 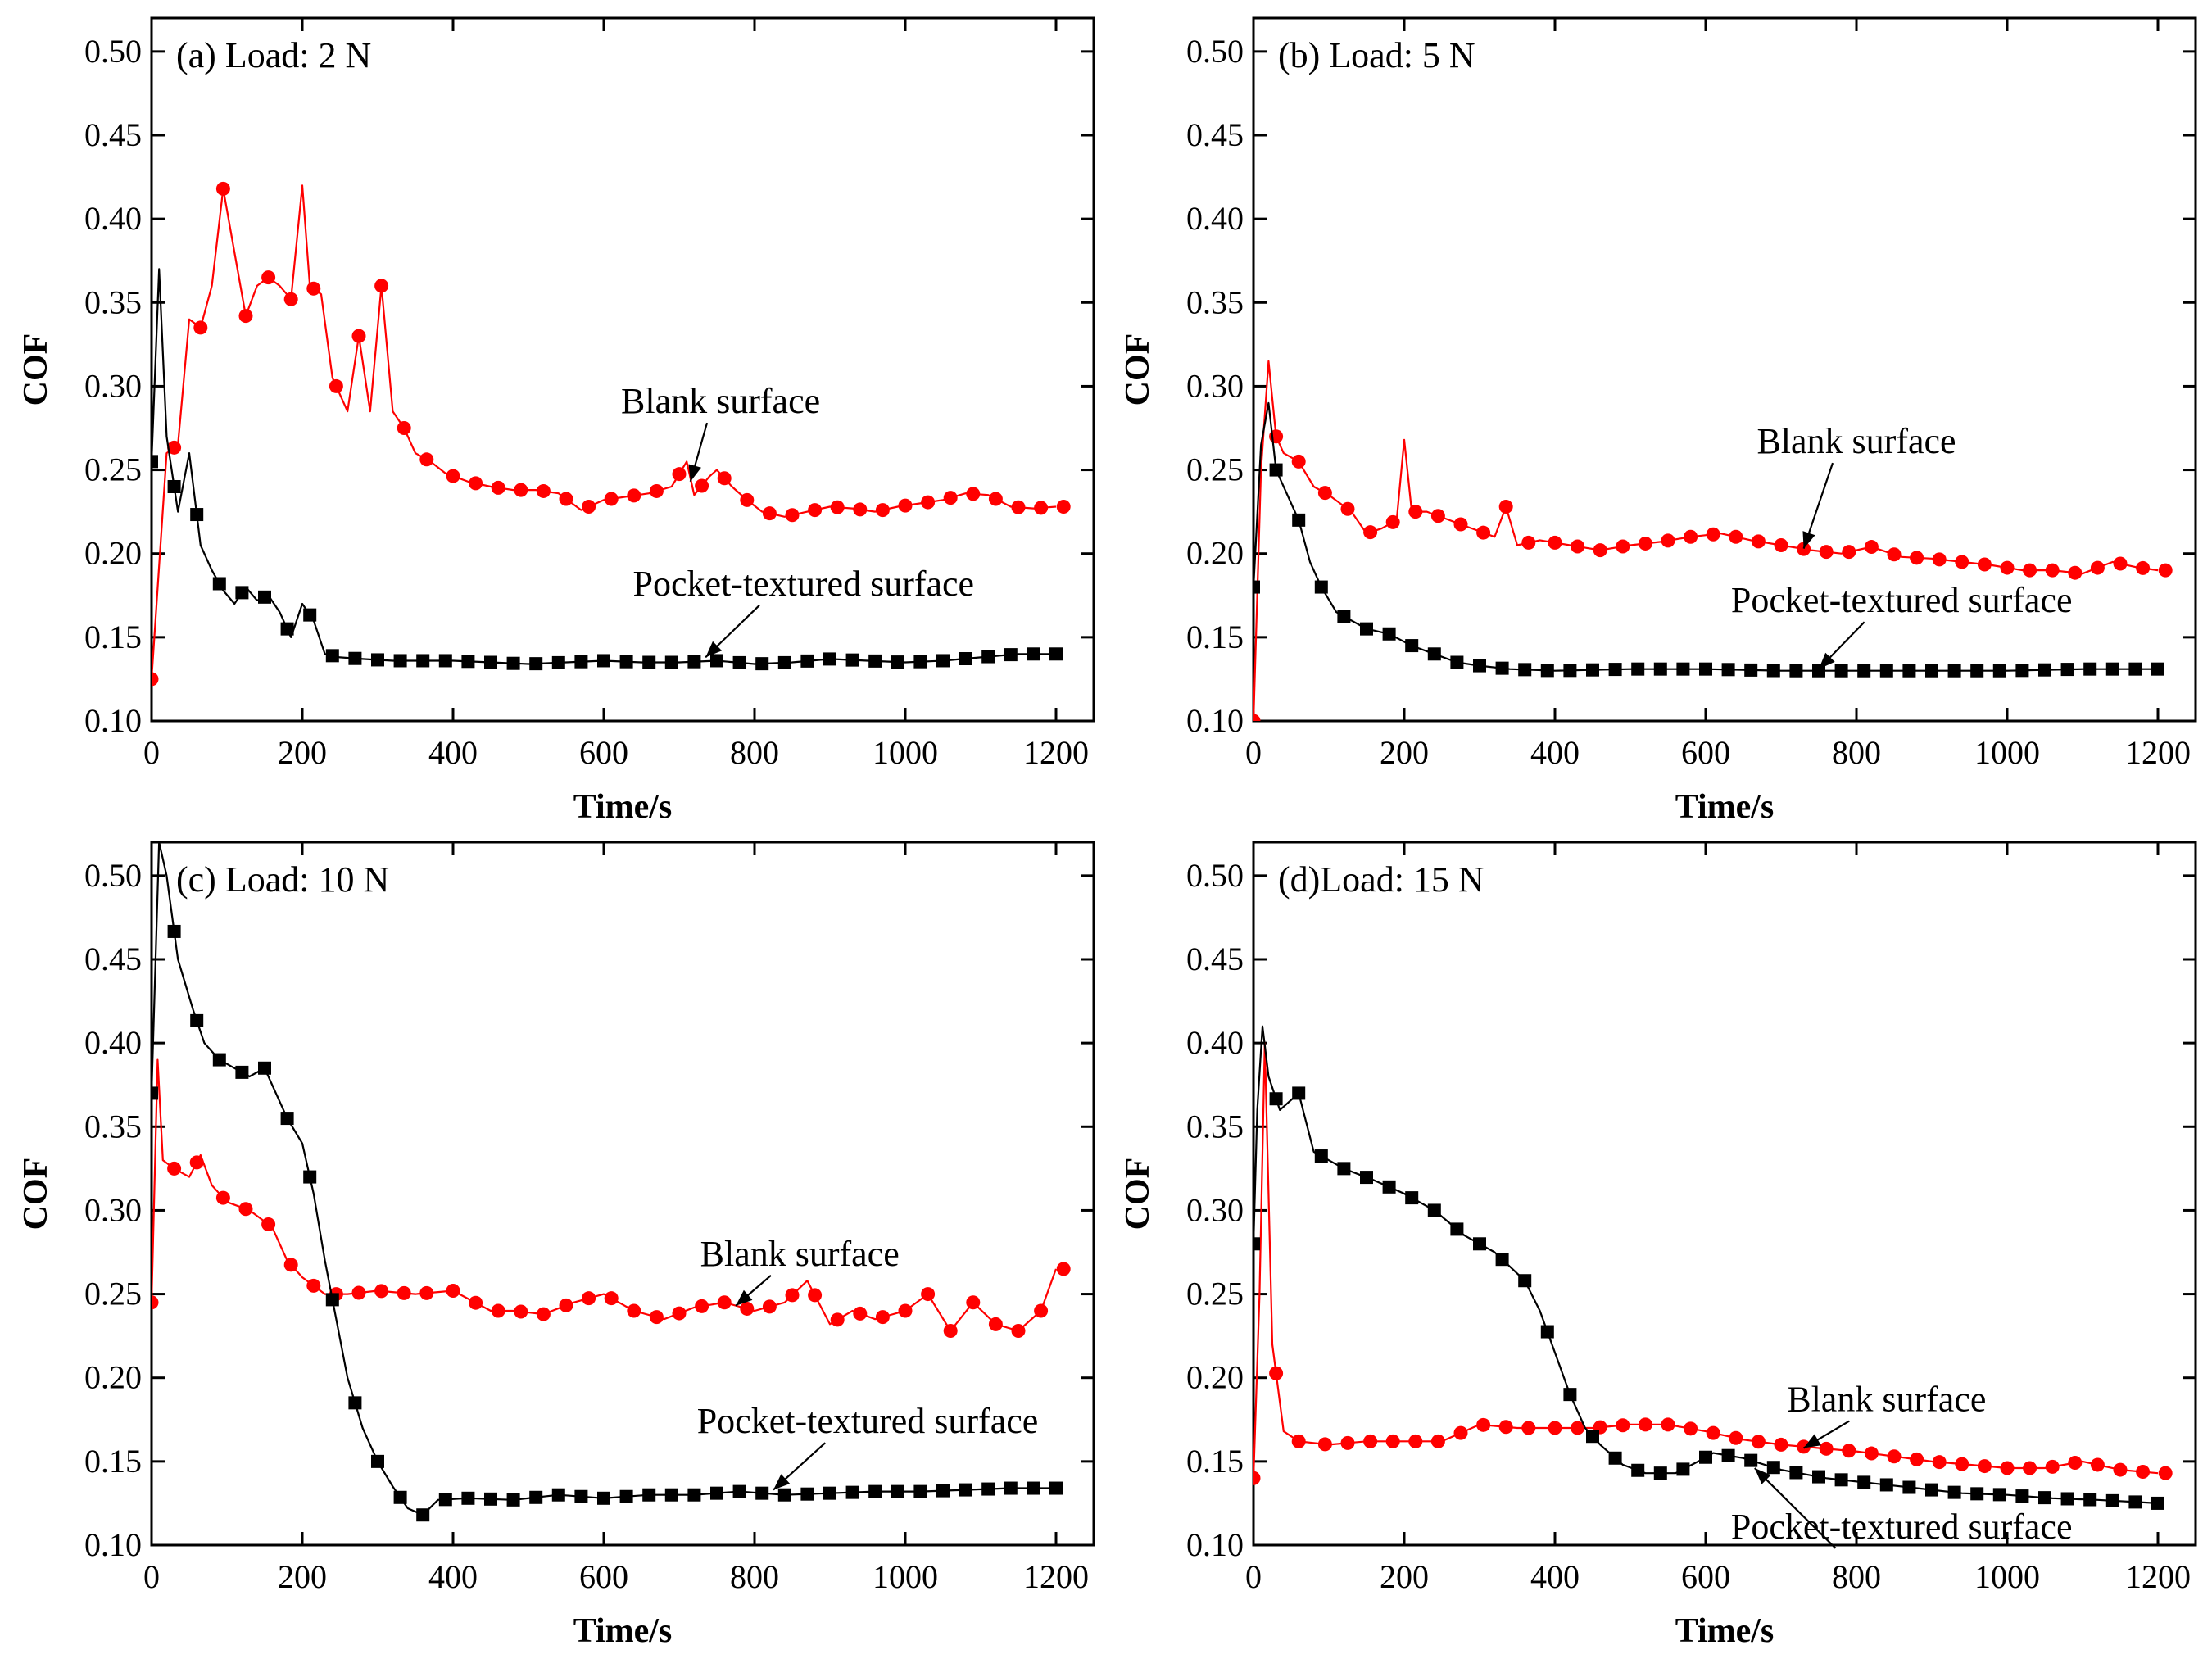 I want to click on x-tick-label: 600, so click(x=603, y=1576).